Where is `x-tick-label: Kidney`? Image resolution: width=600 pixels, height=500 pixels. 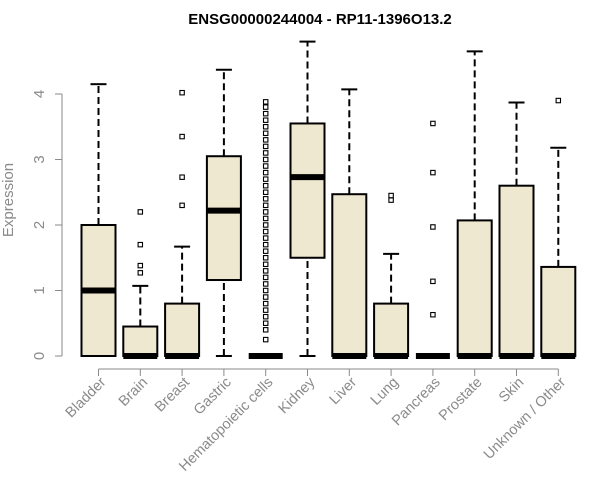 x-tick-label: Kidney is located at coordinates (297, 395).